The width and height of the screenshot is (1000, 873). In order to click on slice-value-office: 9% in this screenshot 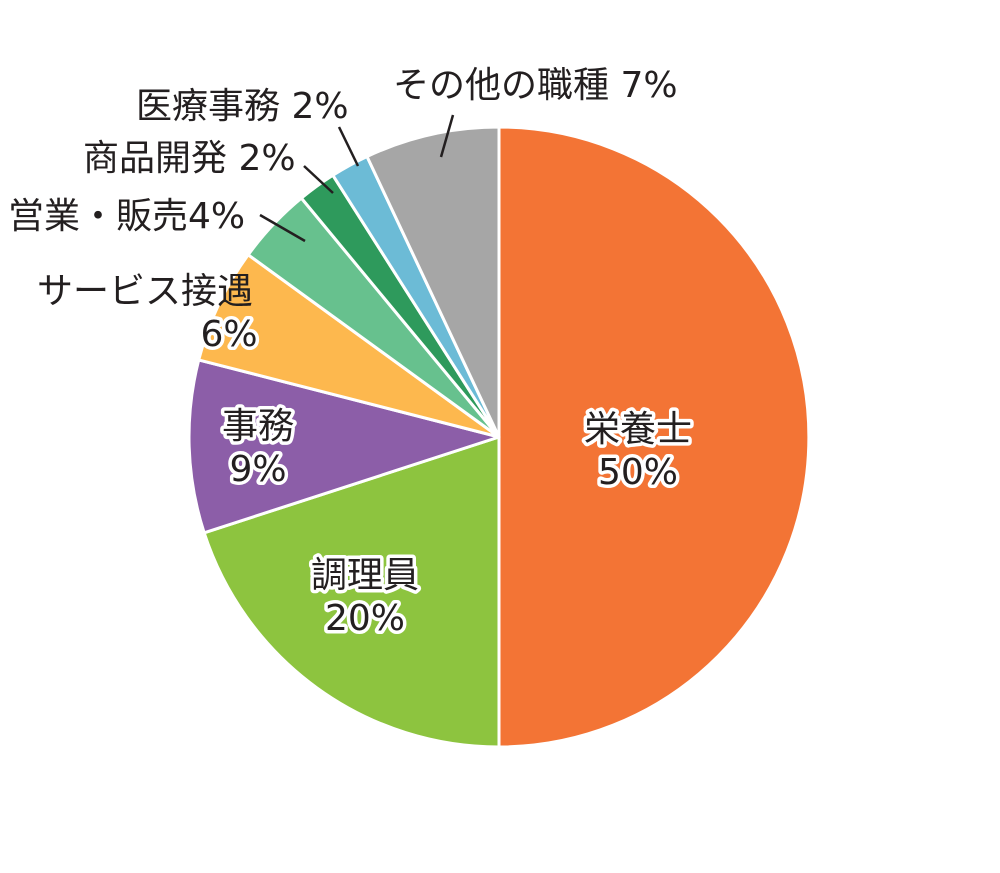, I will do `click(257, 469)`.